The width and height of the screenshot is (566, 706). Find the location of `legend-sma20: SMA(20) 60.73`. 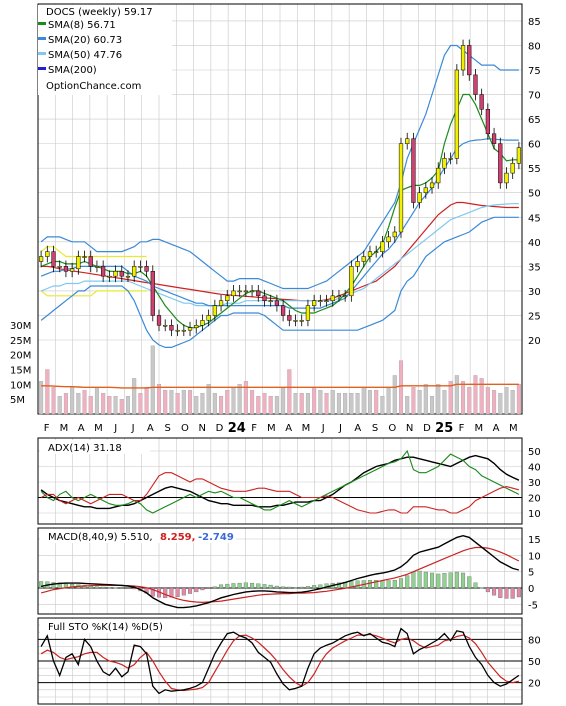

legend-sma20: SMA(20) 60.73 is located at coordinates (85, 40).